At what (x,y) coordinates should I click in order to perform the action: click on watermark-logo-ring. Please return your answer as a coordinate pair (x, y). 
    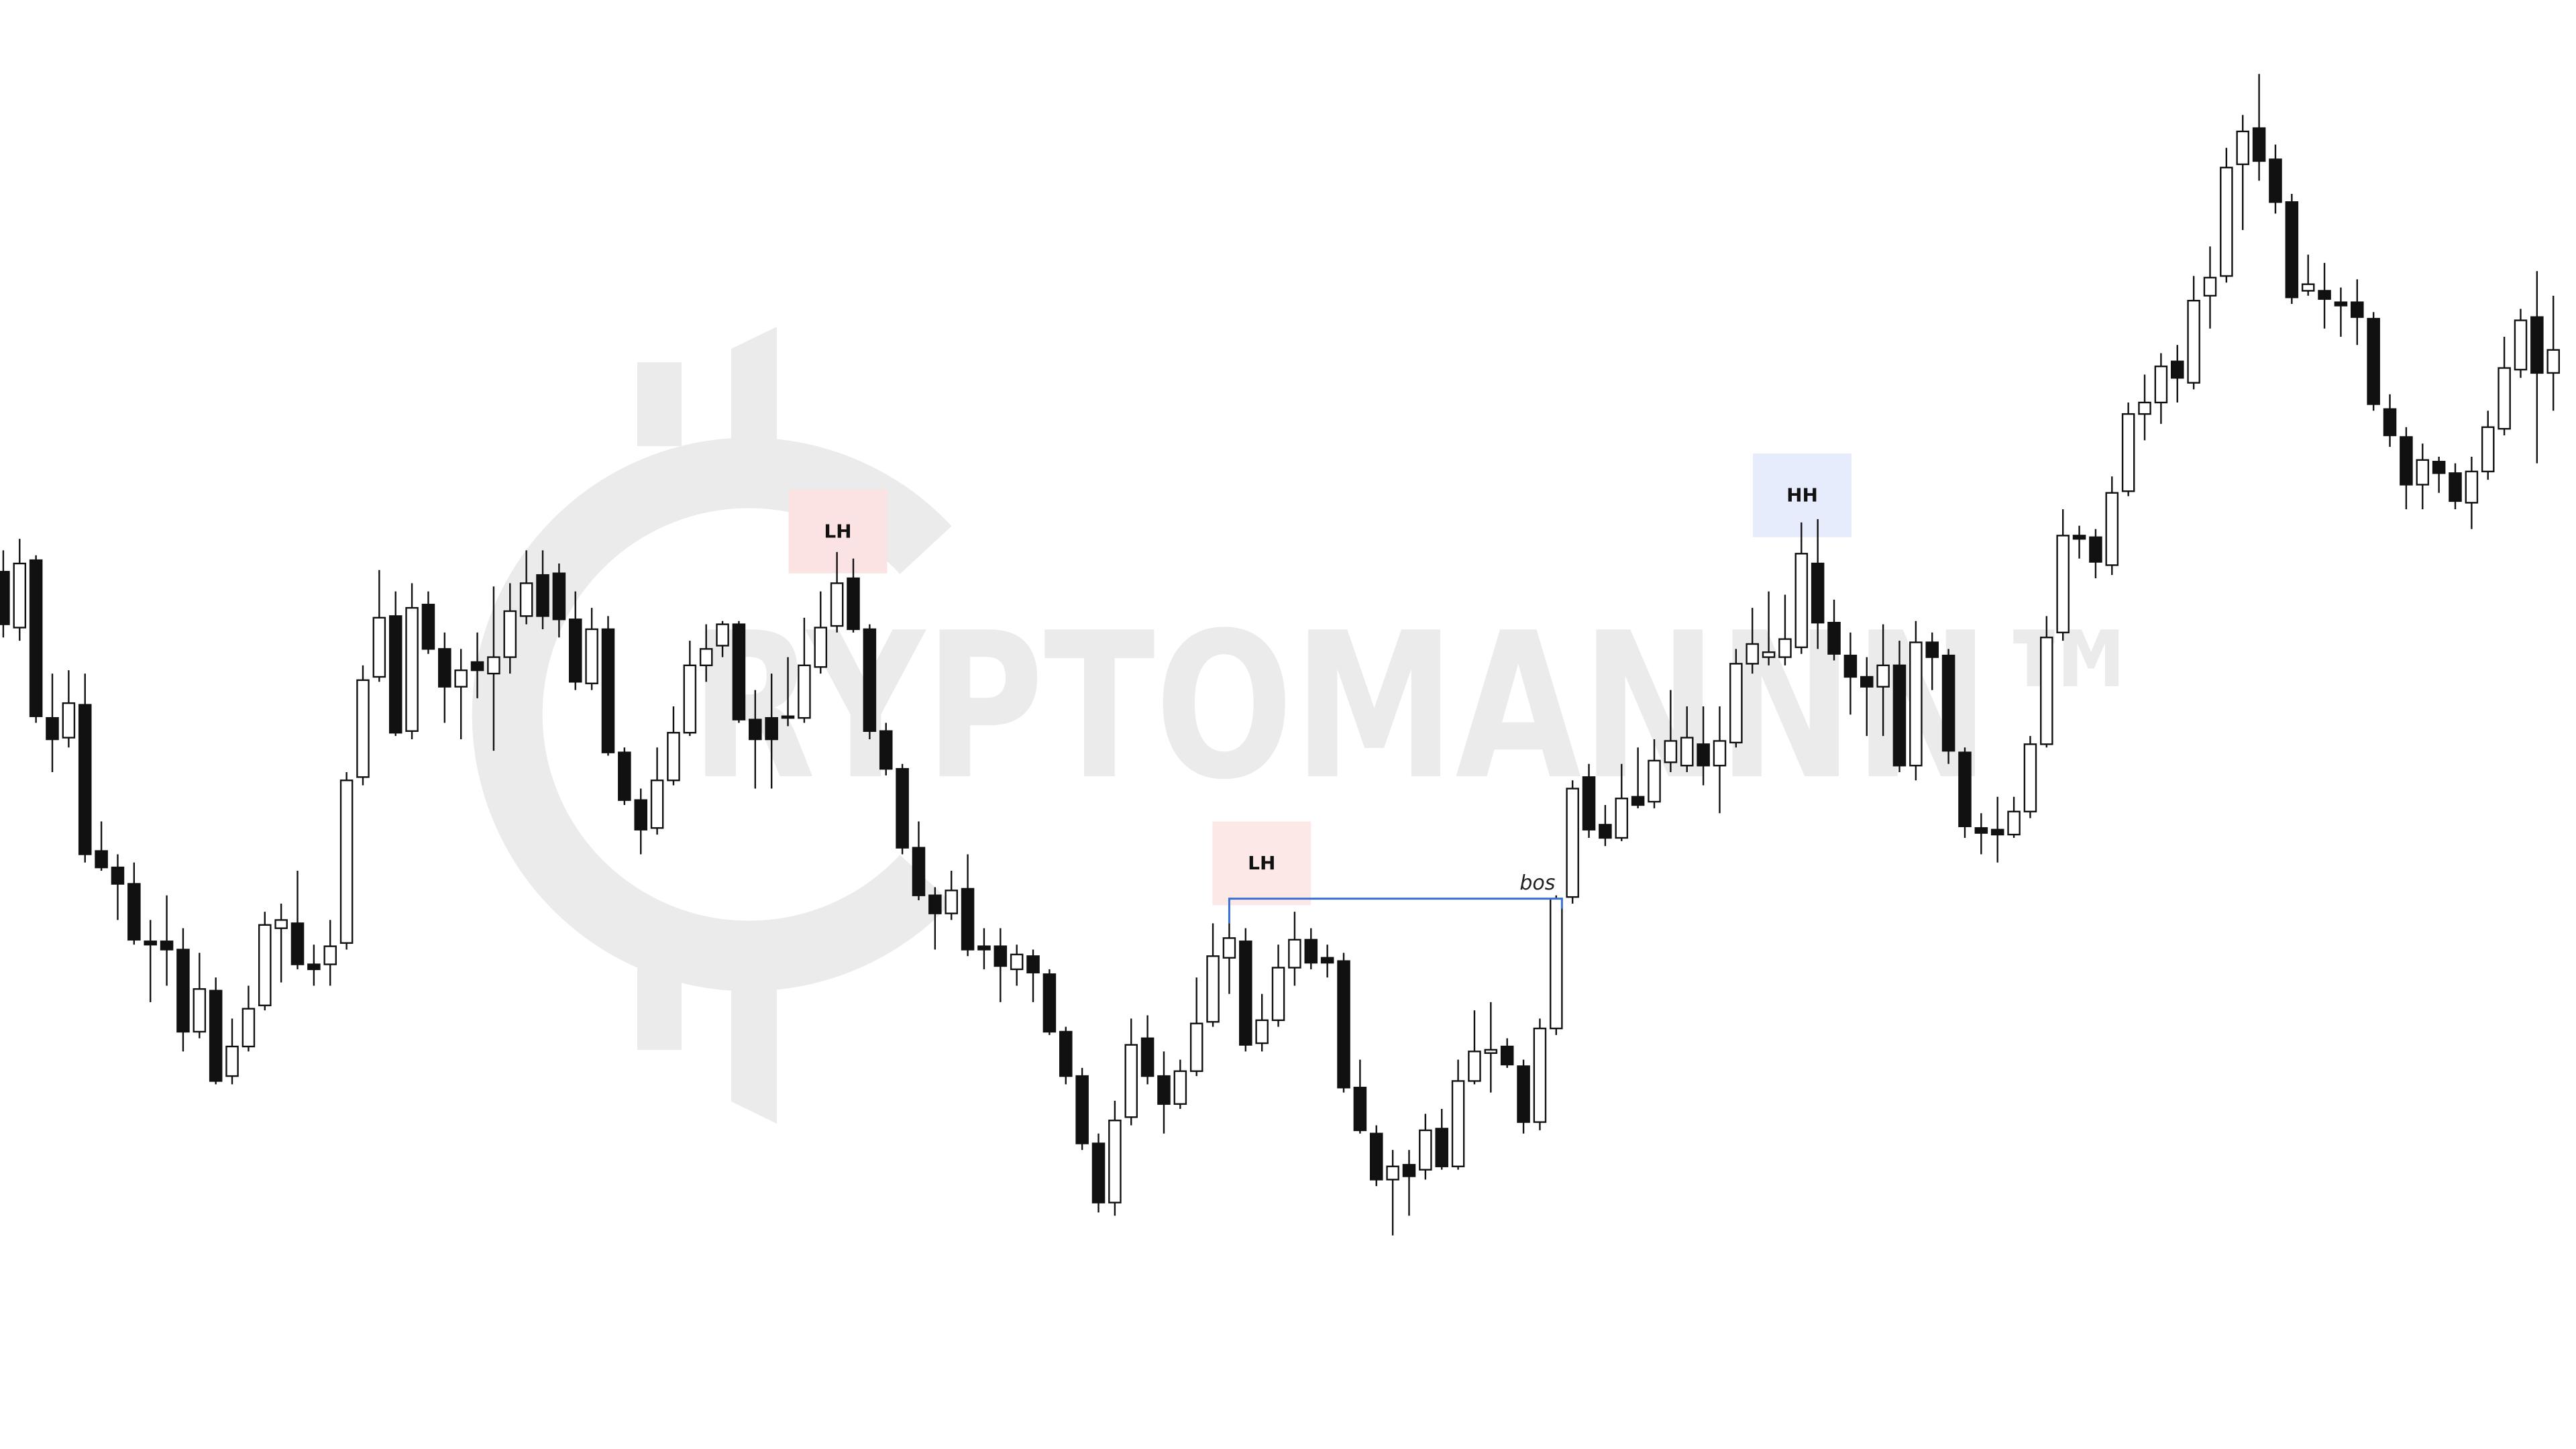
    Looking at the image, I should click on (712, 714).